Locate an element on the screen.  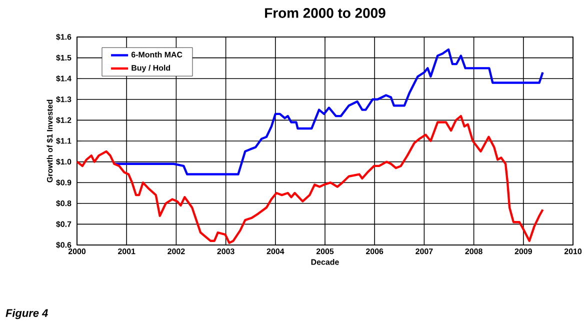
caption: Figure 4 is located at coordinates (27, 314).